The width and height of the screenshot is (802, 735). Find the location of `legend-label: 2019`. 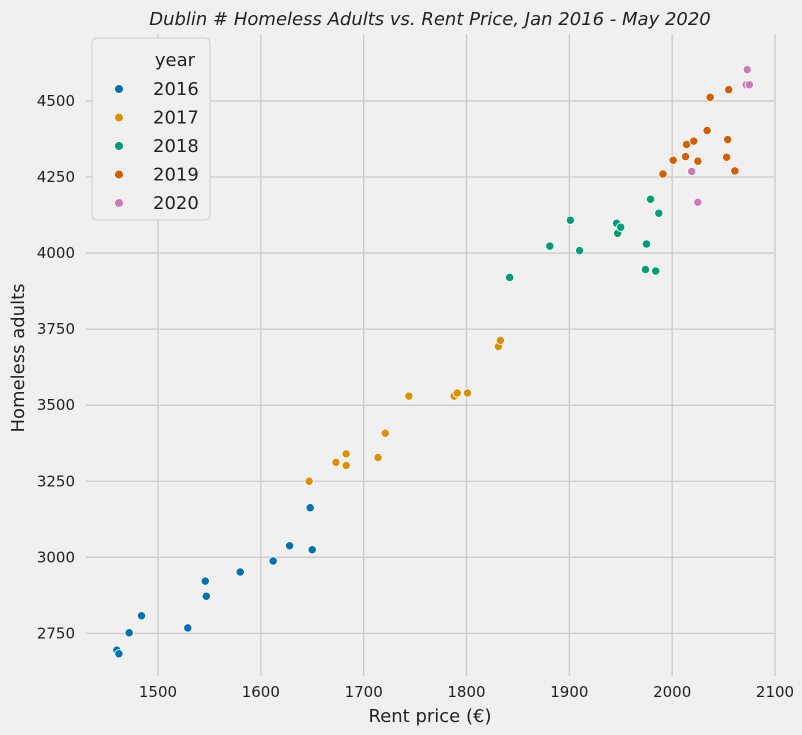

legend-label: 2019 is located at coordinates (176, 175).